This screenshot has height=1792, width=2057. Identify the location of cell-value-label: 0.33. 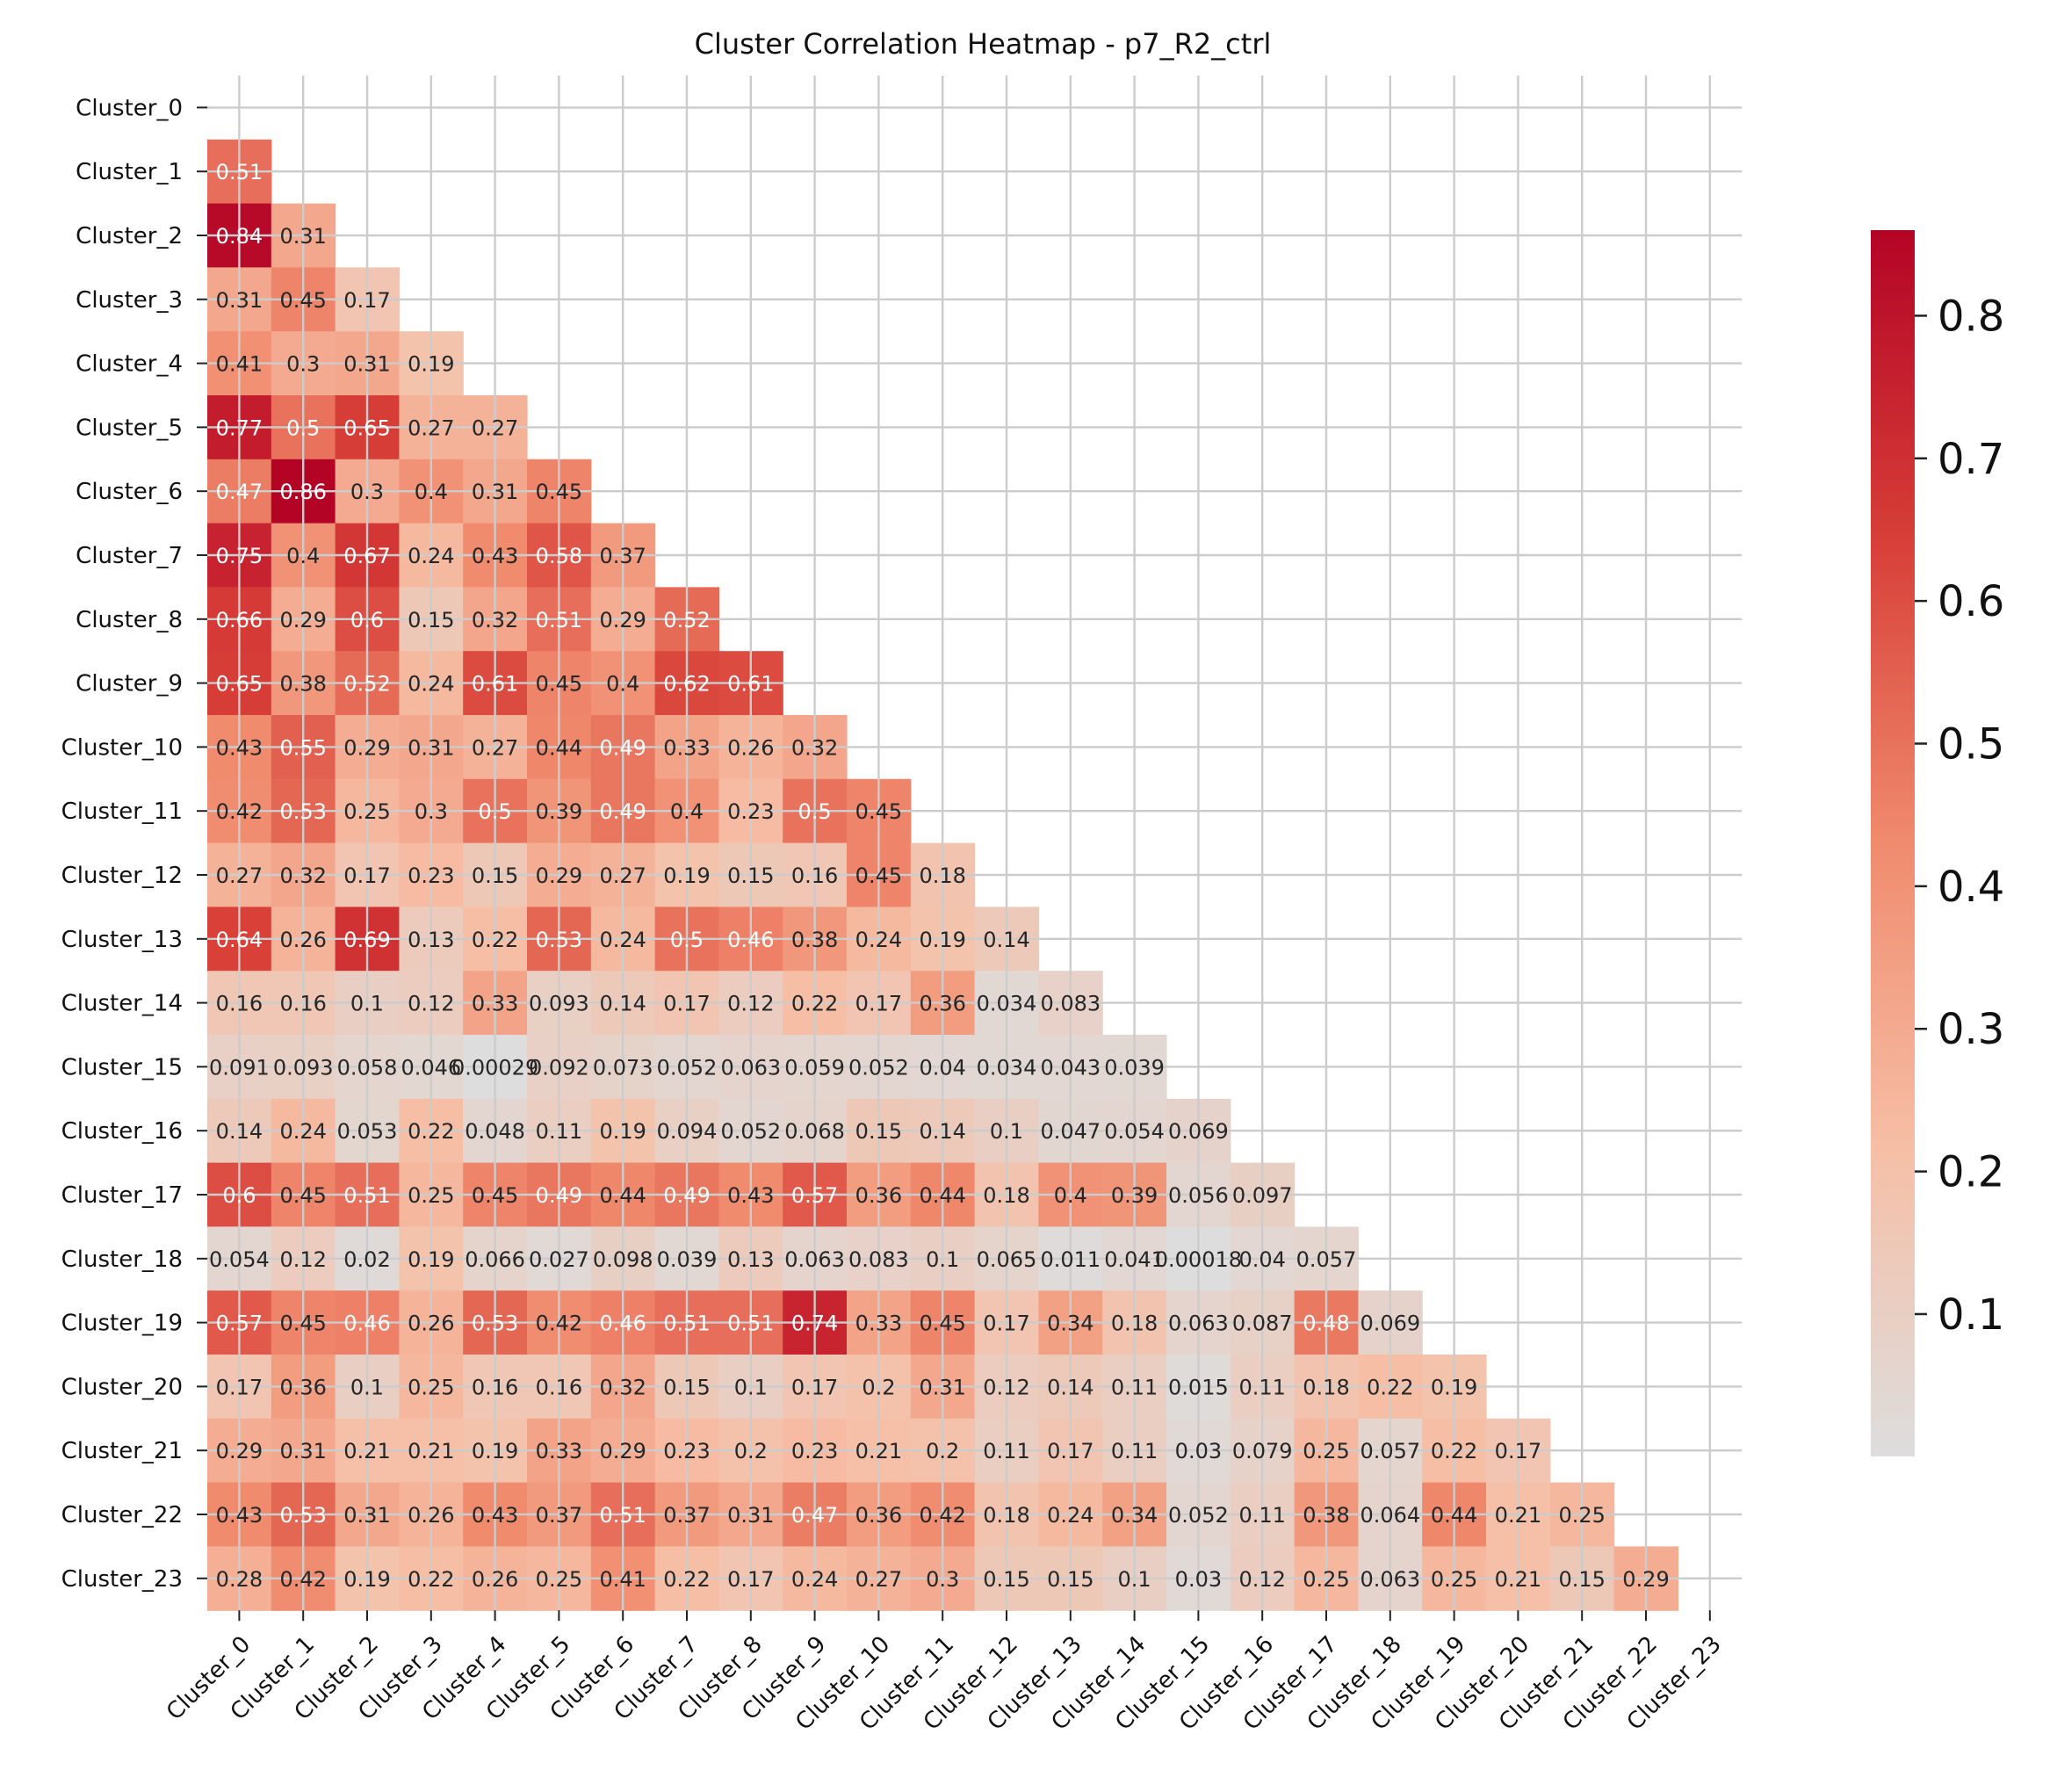
(878, 1323).